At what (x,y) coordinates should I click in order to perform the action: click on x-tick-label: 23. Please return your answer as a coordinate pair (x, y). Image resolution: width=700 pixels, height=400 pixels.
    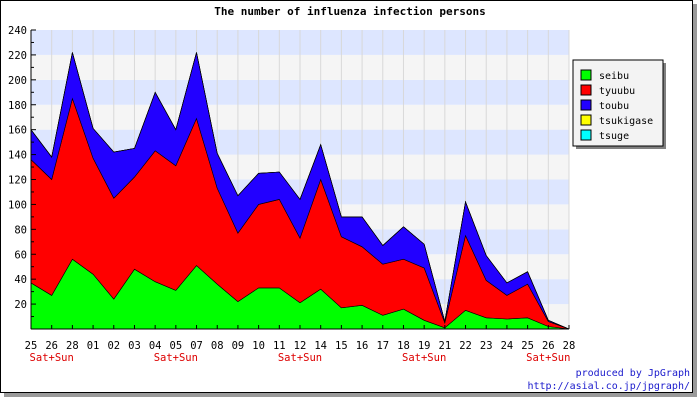
    Looking at the image, I should click on (486, 346).